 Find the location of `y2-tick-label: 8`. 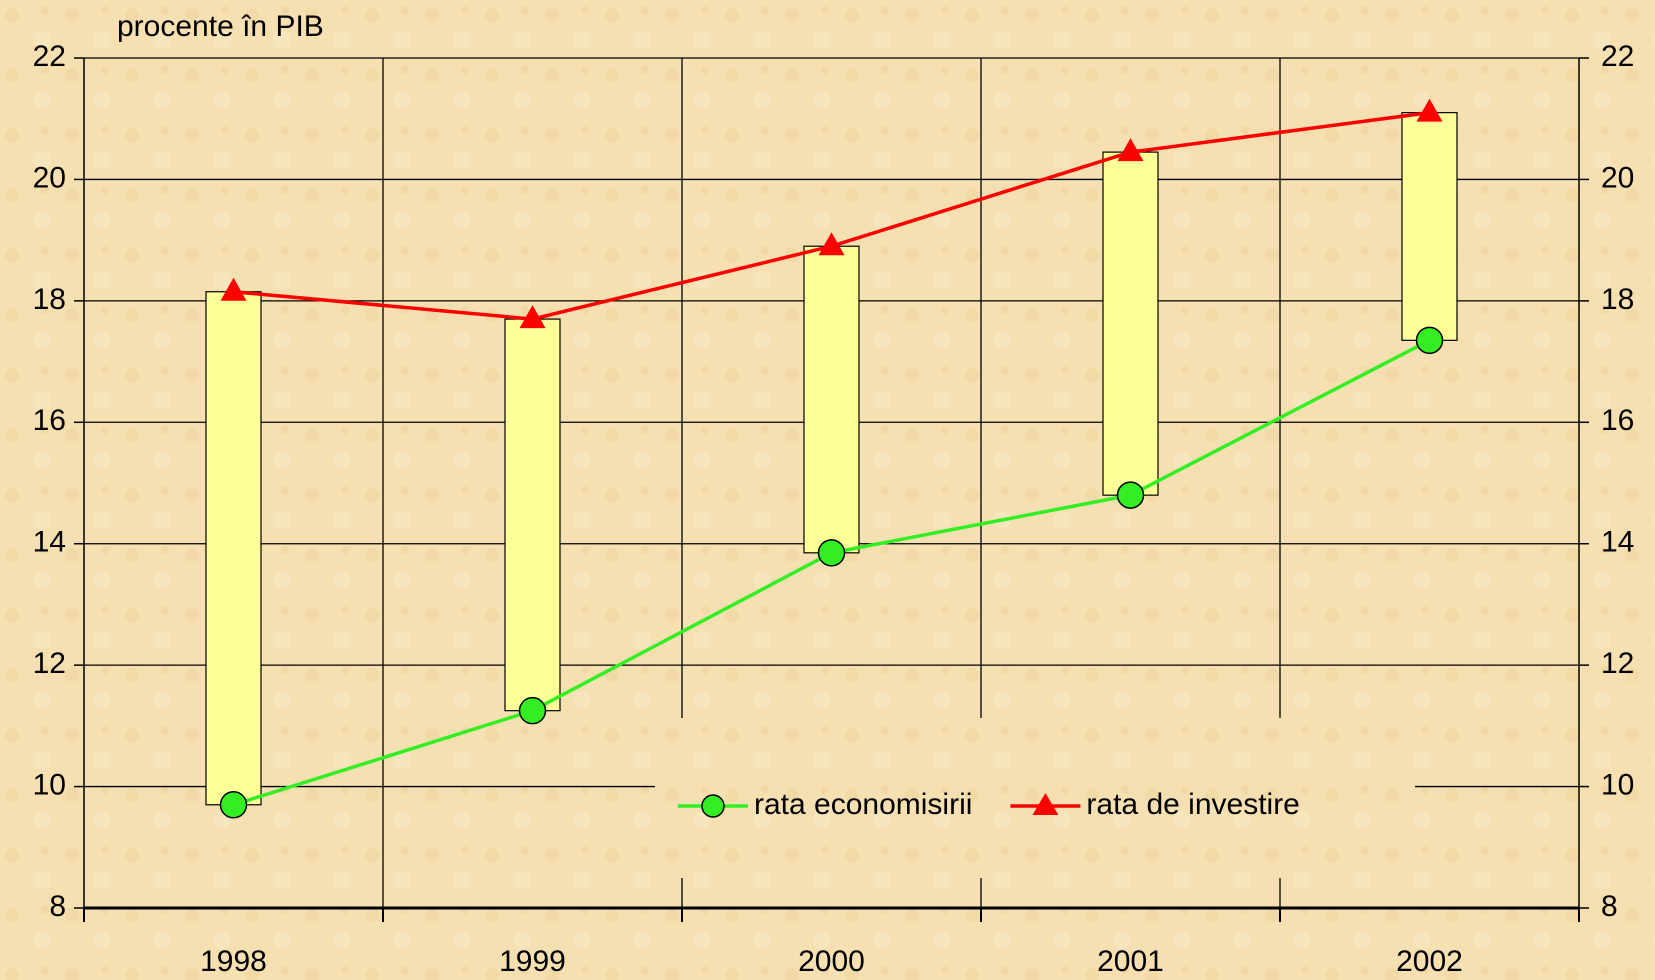

y2-tick-label: 8 is located at coordinates (1609, 906).